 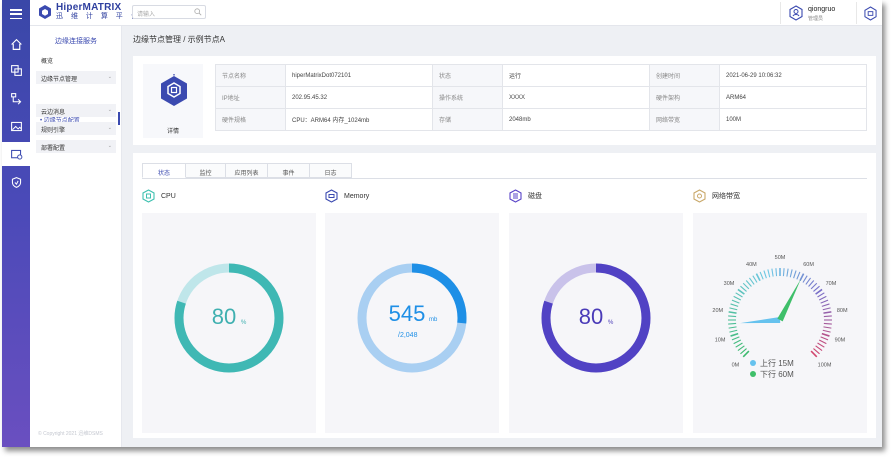 I want to click on copyright-text: © Copyright 2021 迅维DSMS, so click(x=70, y=434).